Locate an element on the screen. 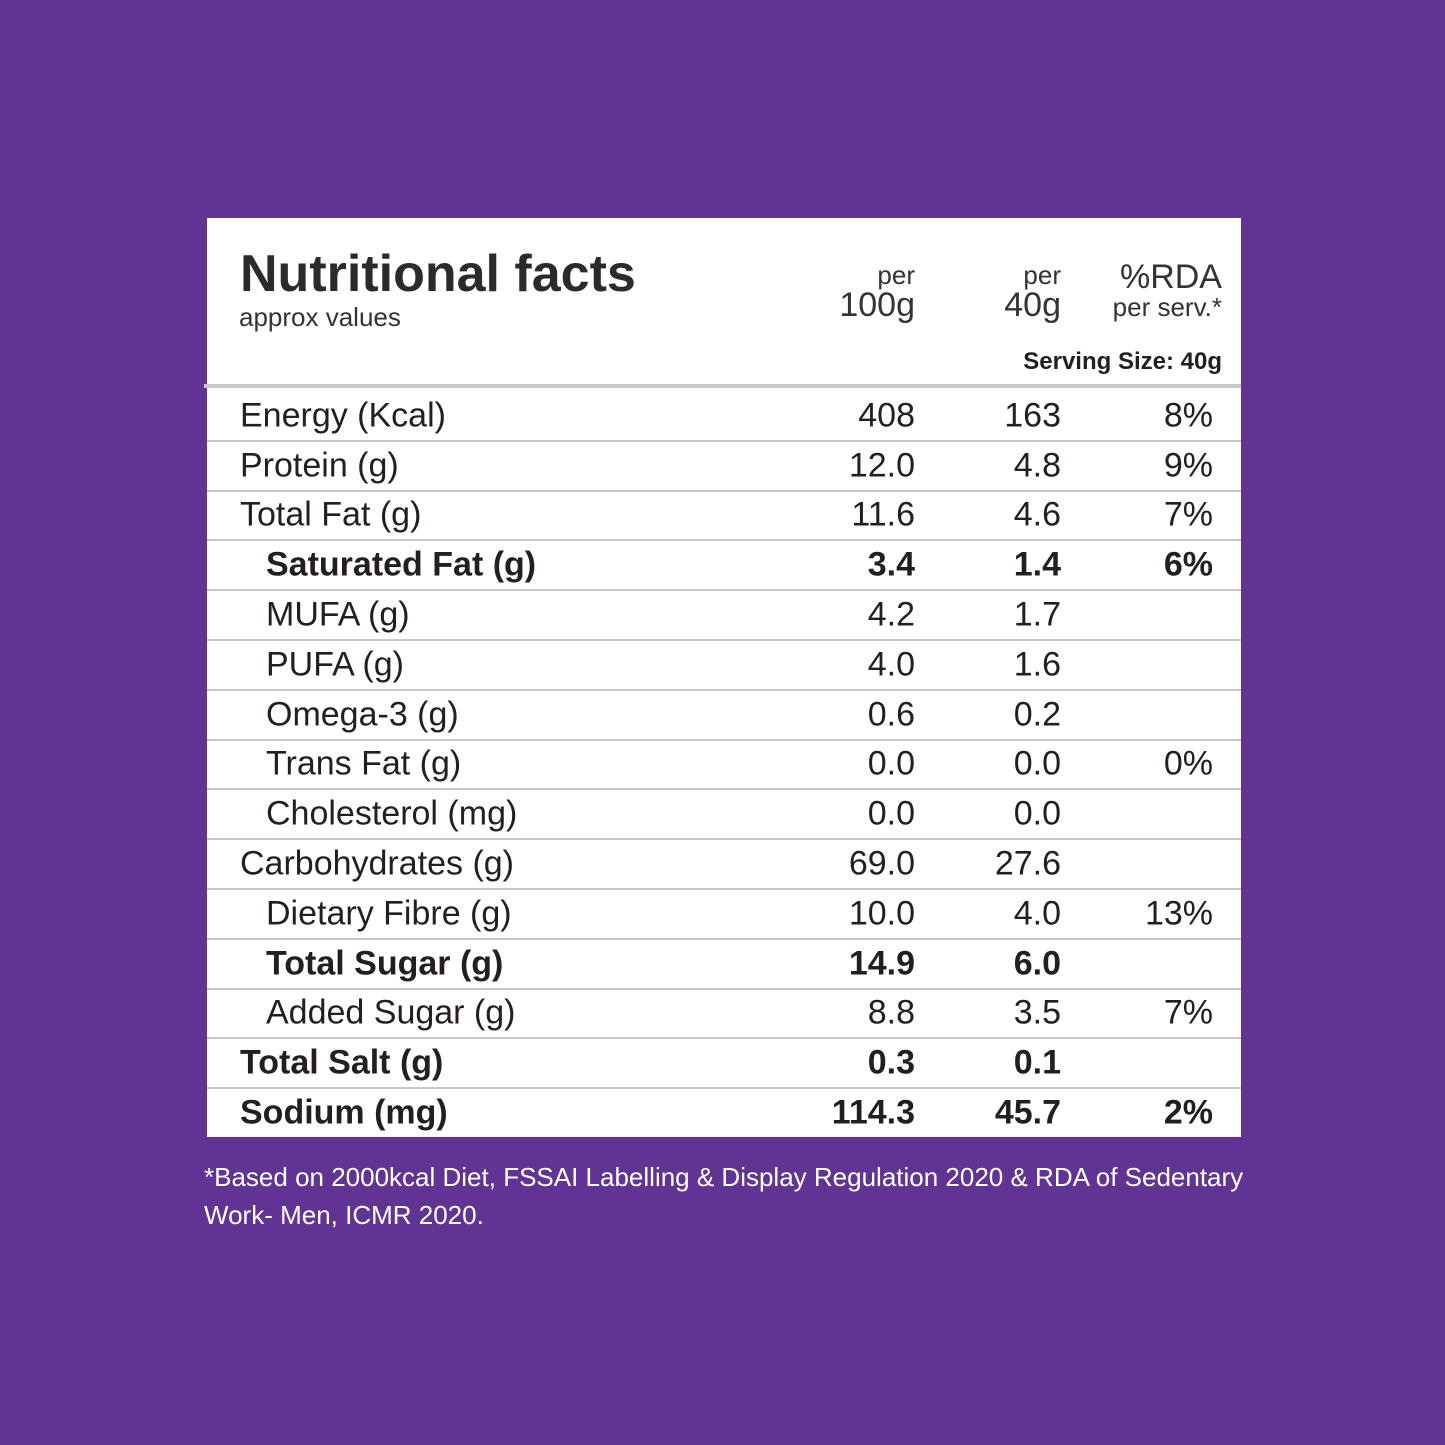 The height and width of the screenshot is (1445, 1445). per-100g-value: 69.0 is located at coordinates (881, 863).